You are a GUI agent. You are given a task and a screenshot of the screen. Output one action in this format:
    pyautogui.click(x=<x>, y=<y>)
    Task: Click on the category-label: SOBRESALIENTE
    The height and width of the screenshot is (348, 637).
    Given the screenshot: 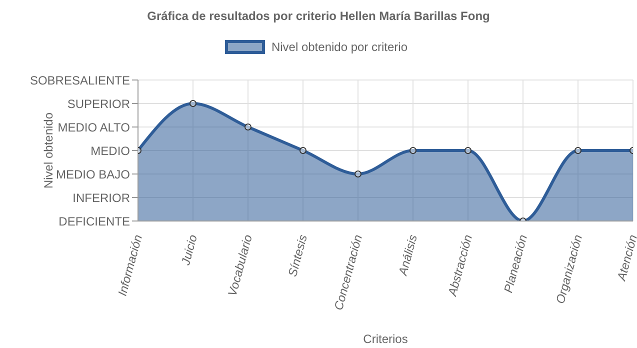 What is the action you would take?
    pyautogui.click(x=80, y=80)
    